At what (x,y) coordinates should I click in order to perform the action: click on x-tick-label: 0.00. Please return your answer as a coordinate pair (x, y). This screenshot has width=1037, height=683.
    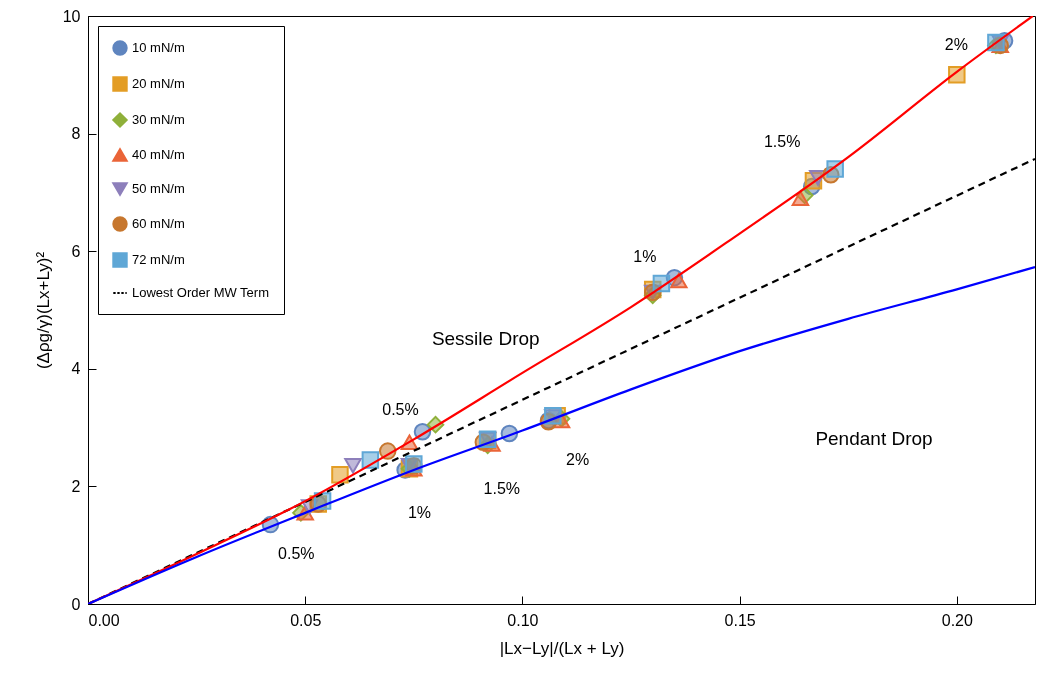
    Looking at the image, I should click on (104, 620).